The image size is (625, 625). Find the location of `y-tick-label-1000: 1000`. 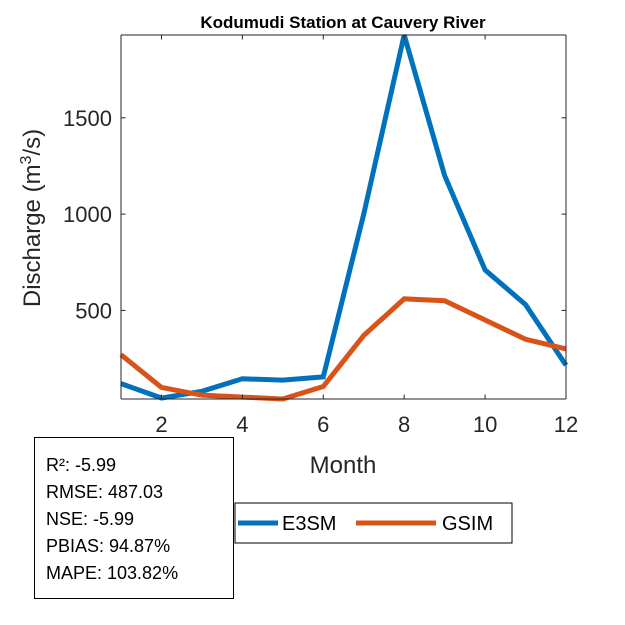

y-tick-label-1000: 1000 is located at coordinates (87, 214).